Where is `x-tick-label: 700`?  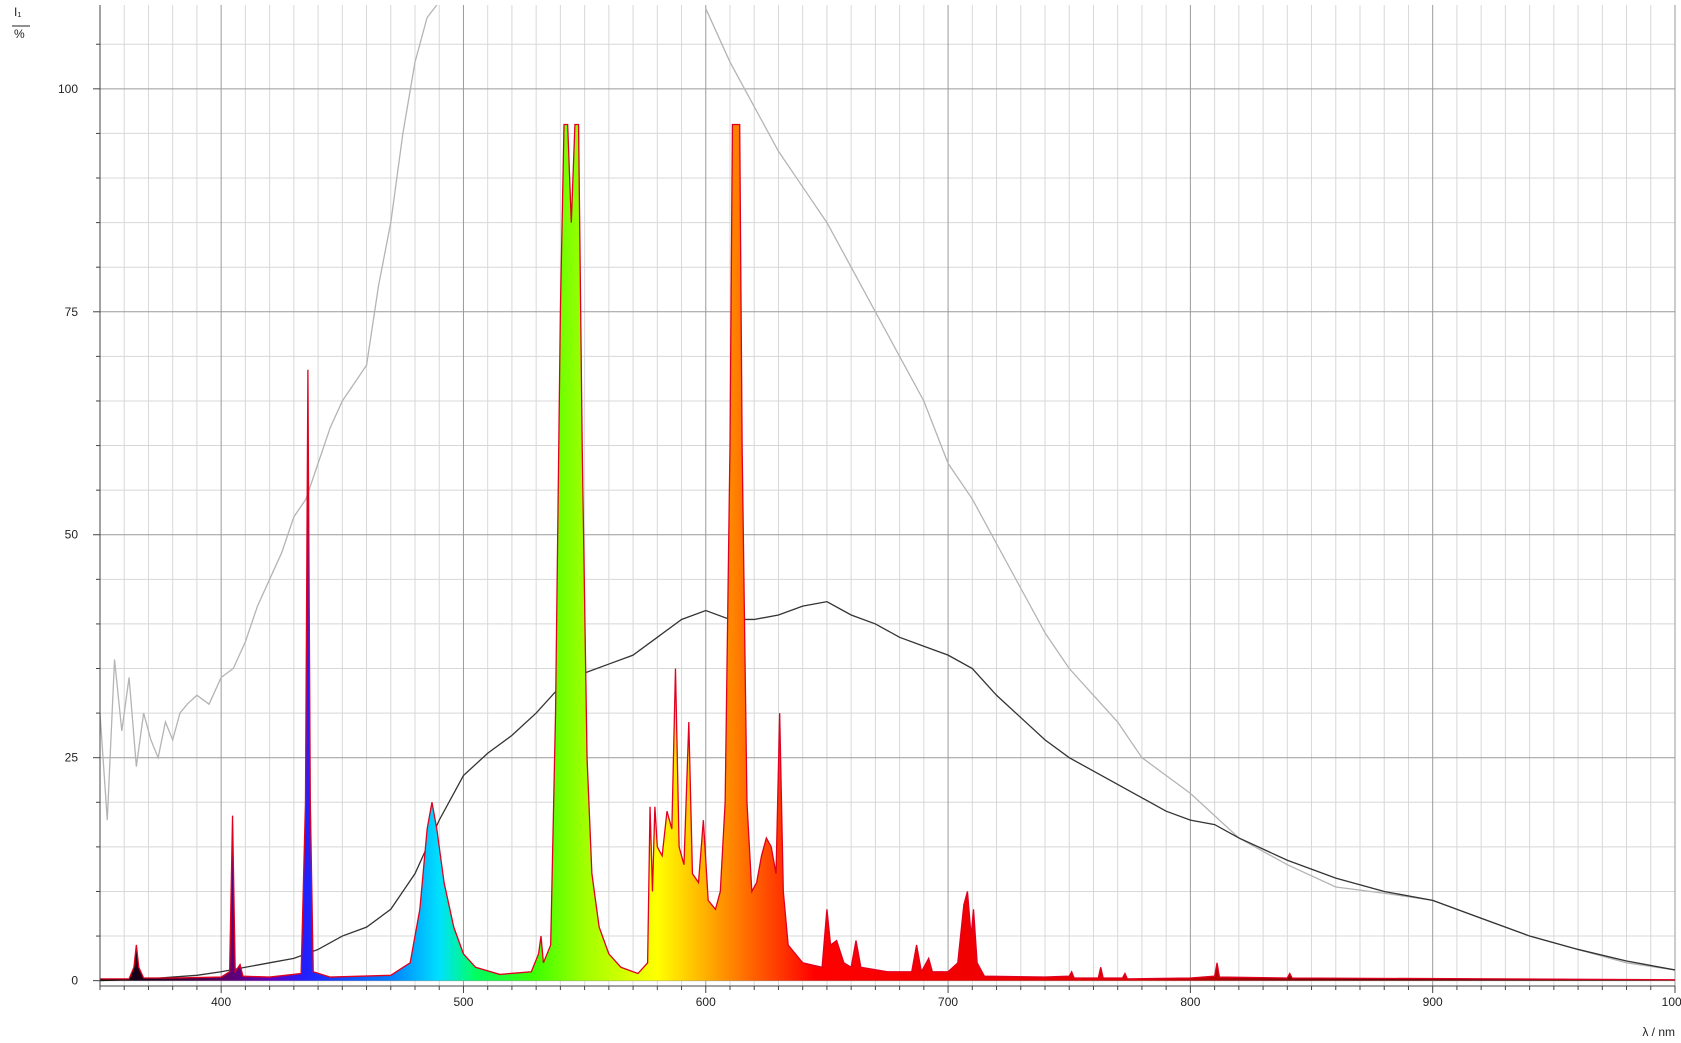
x-tick-label: 700 is located at coordinates (948, 1002).